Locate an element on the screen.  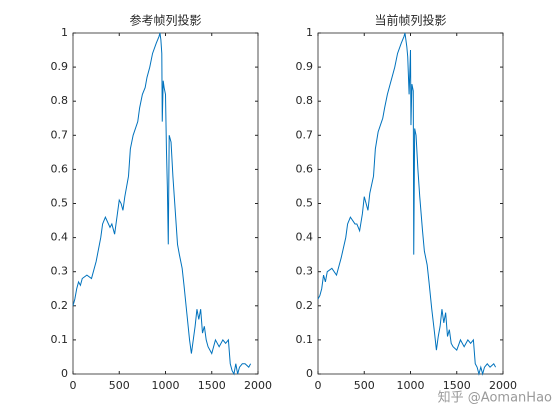
chart-title: 当前帧列投影 is located at coordinates (410, 20).